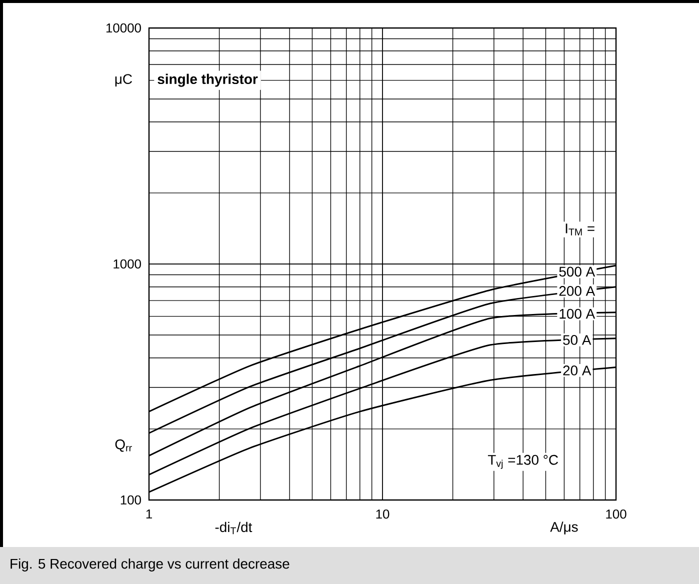 The width and height of the screenshot is (699, 584). Describe the element at coordinates (149, 514) in the screenshot. I see `x-tick-label: 1` at that location.